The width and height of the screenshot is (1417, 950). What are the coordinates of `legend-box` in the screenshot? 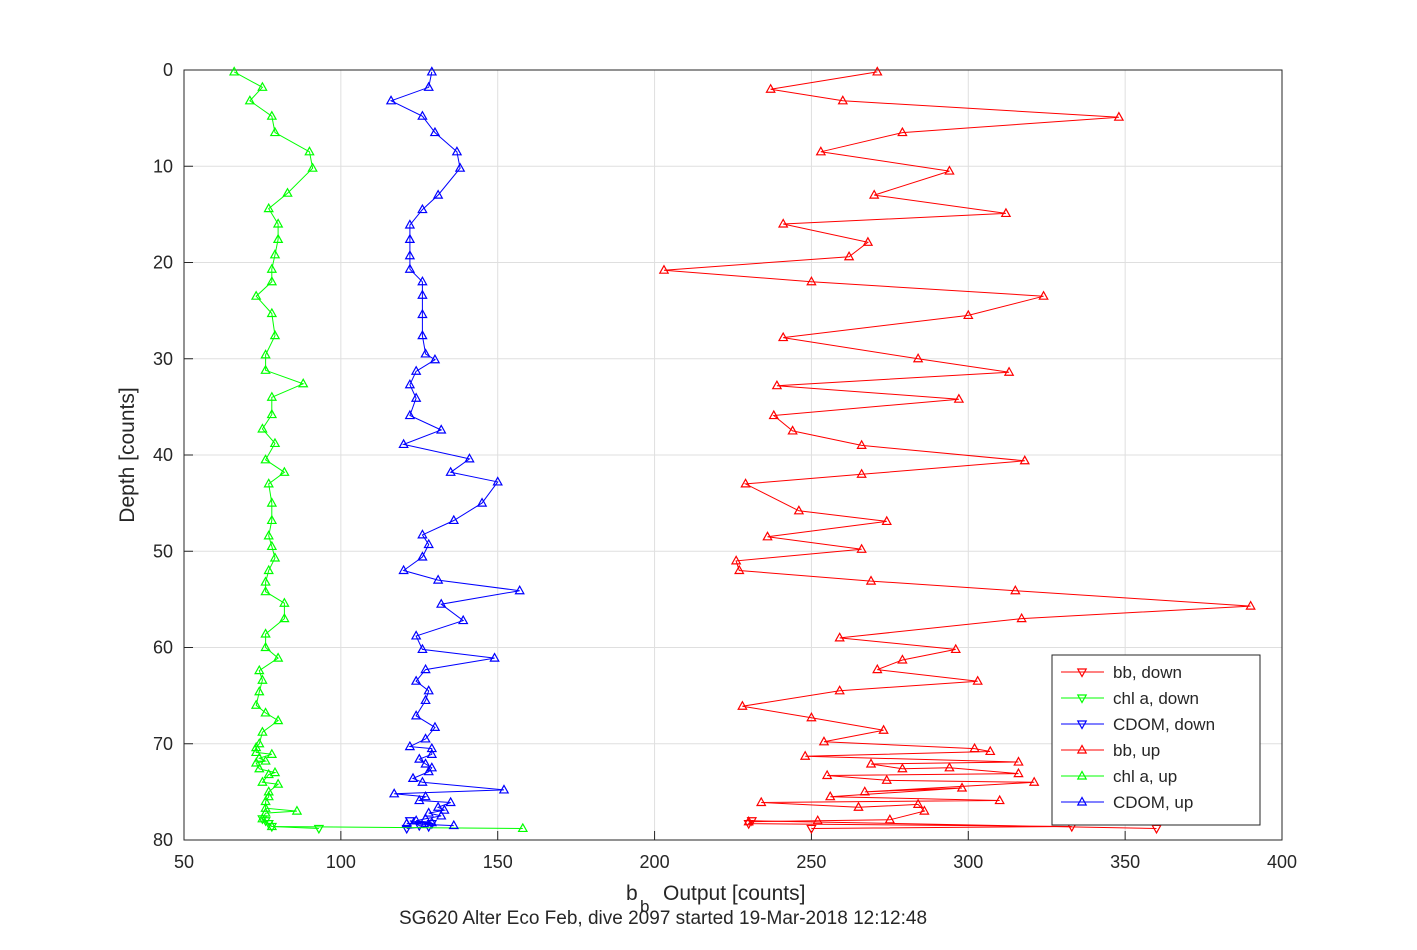 It's located at (1156, 740).